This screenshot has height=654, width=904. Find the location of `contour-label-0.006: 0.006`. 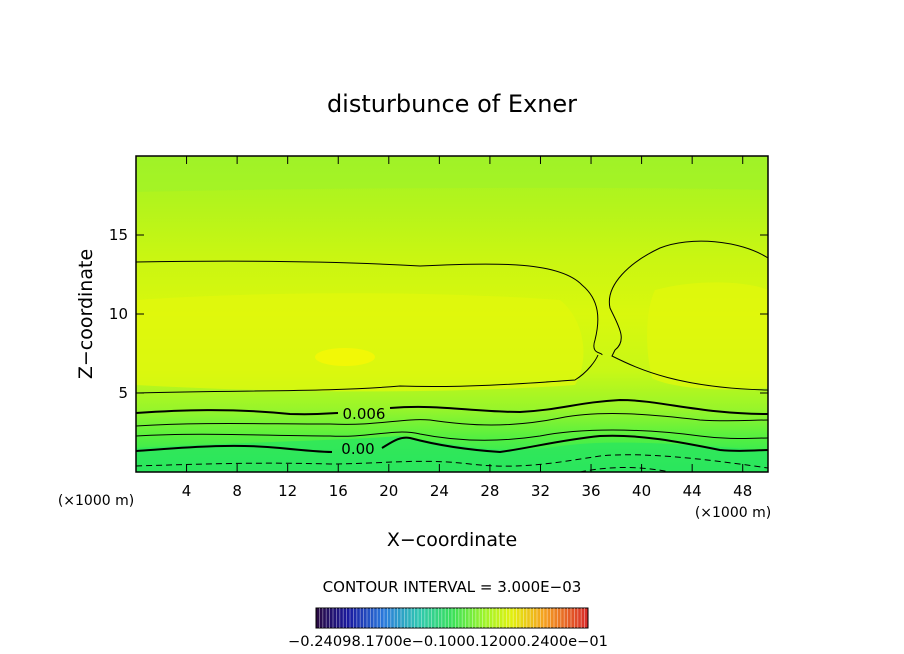

contour-label-0.006: 0.006 is located at coordinates (364, 414).